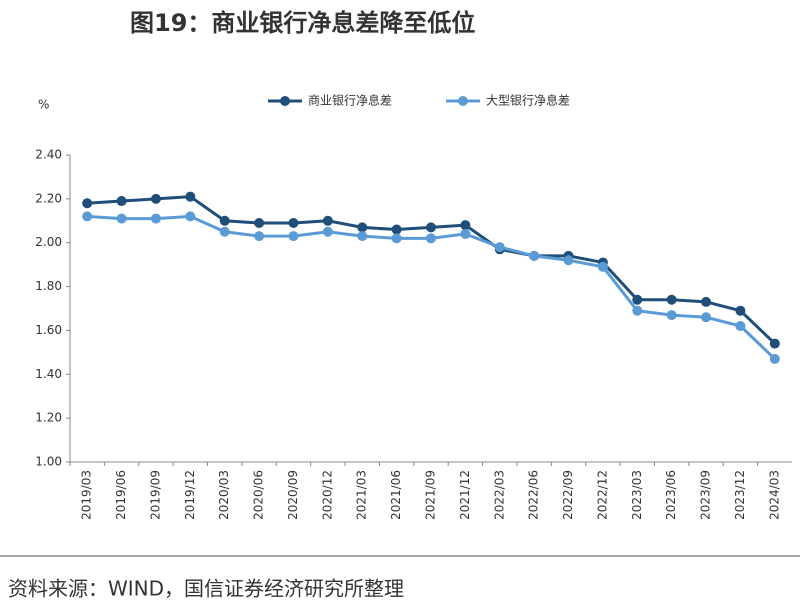 The width and height of the screenshot is (800, 614). What do you see at coordinates (671, 495) in the screenshot?
I see `x-tick-label: 2023/06` at bounding box center [671, 495].